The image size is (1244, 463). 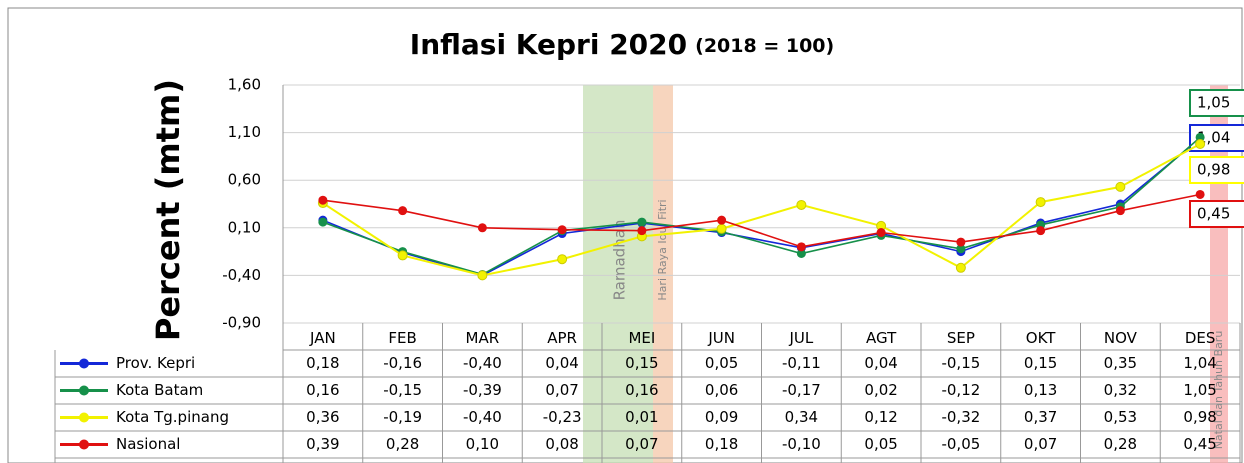 I want to click on y-tick-label: 1,10, so click(x=244, y=132).